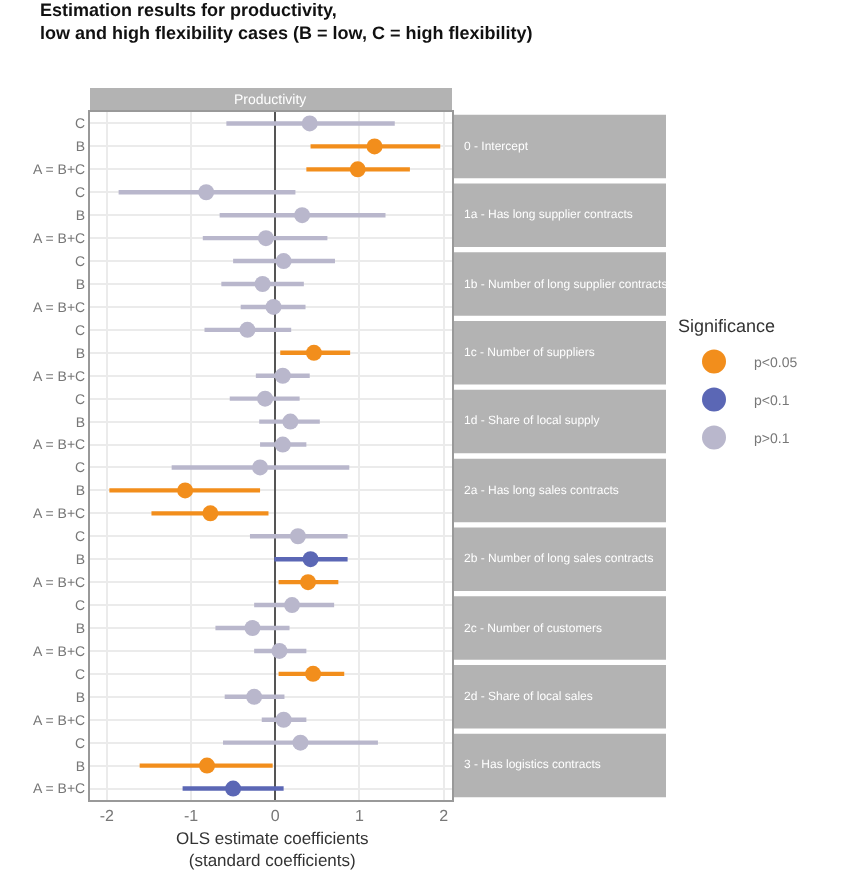 The image size is (850, 882). Describe the element at coordinates (286, 22) in the screenshot. I see `chart-title: Estimation results for productivity, low and high flexibility cases (B = low, C = high flexibility)` at that location.